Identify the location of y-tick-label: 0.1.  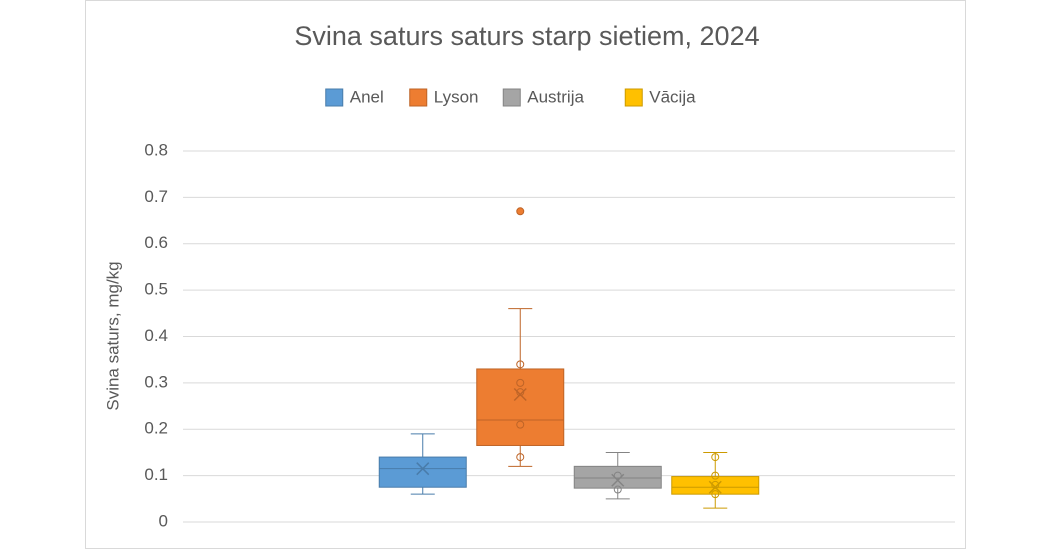
(156, 474).